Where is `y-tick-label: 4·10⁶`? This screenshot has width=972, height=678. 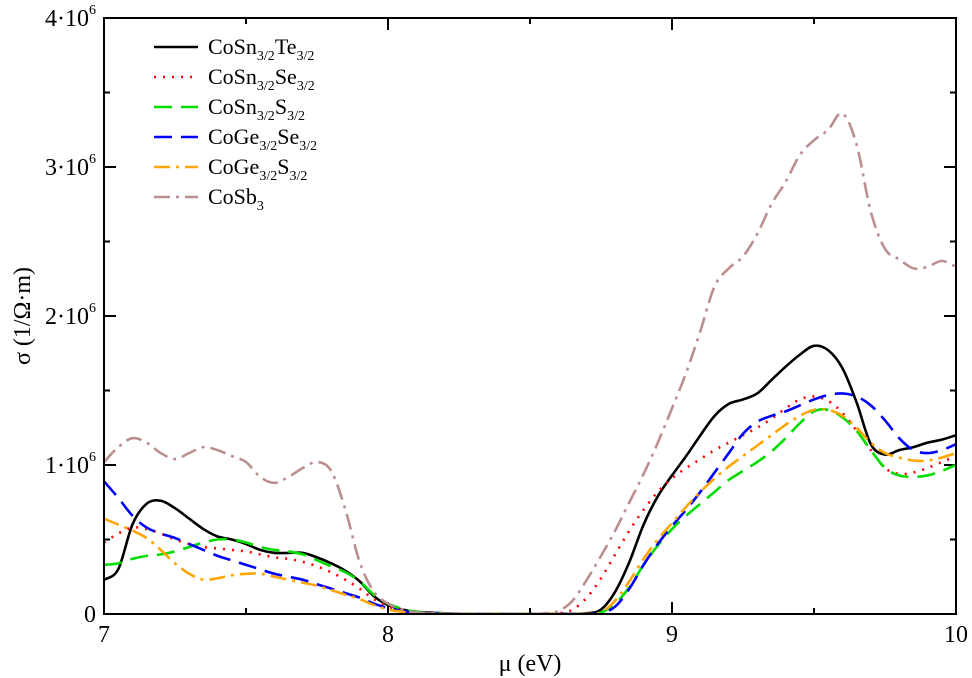
y-tick-label: 4·10⁶ is located at coordinates (70, 17).